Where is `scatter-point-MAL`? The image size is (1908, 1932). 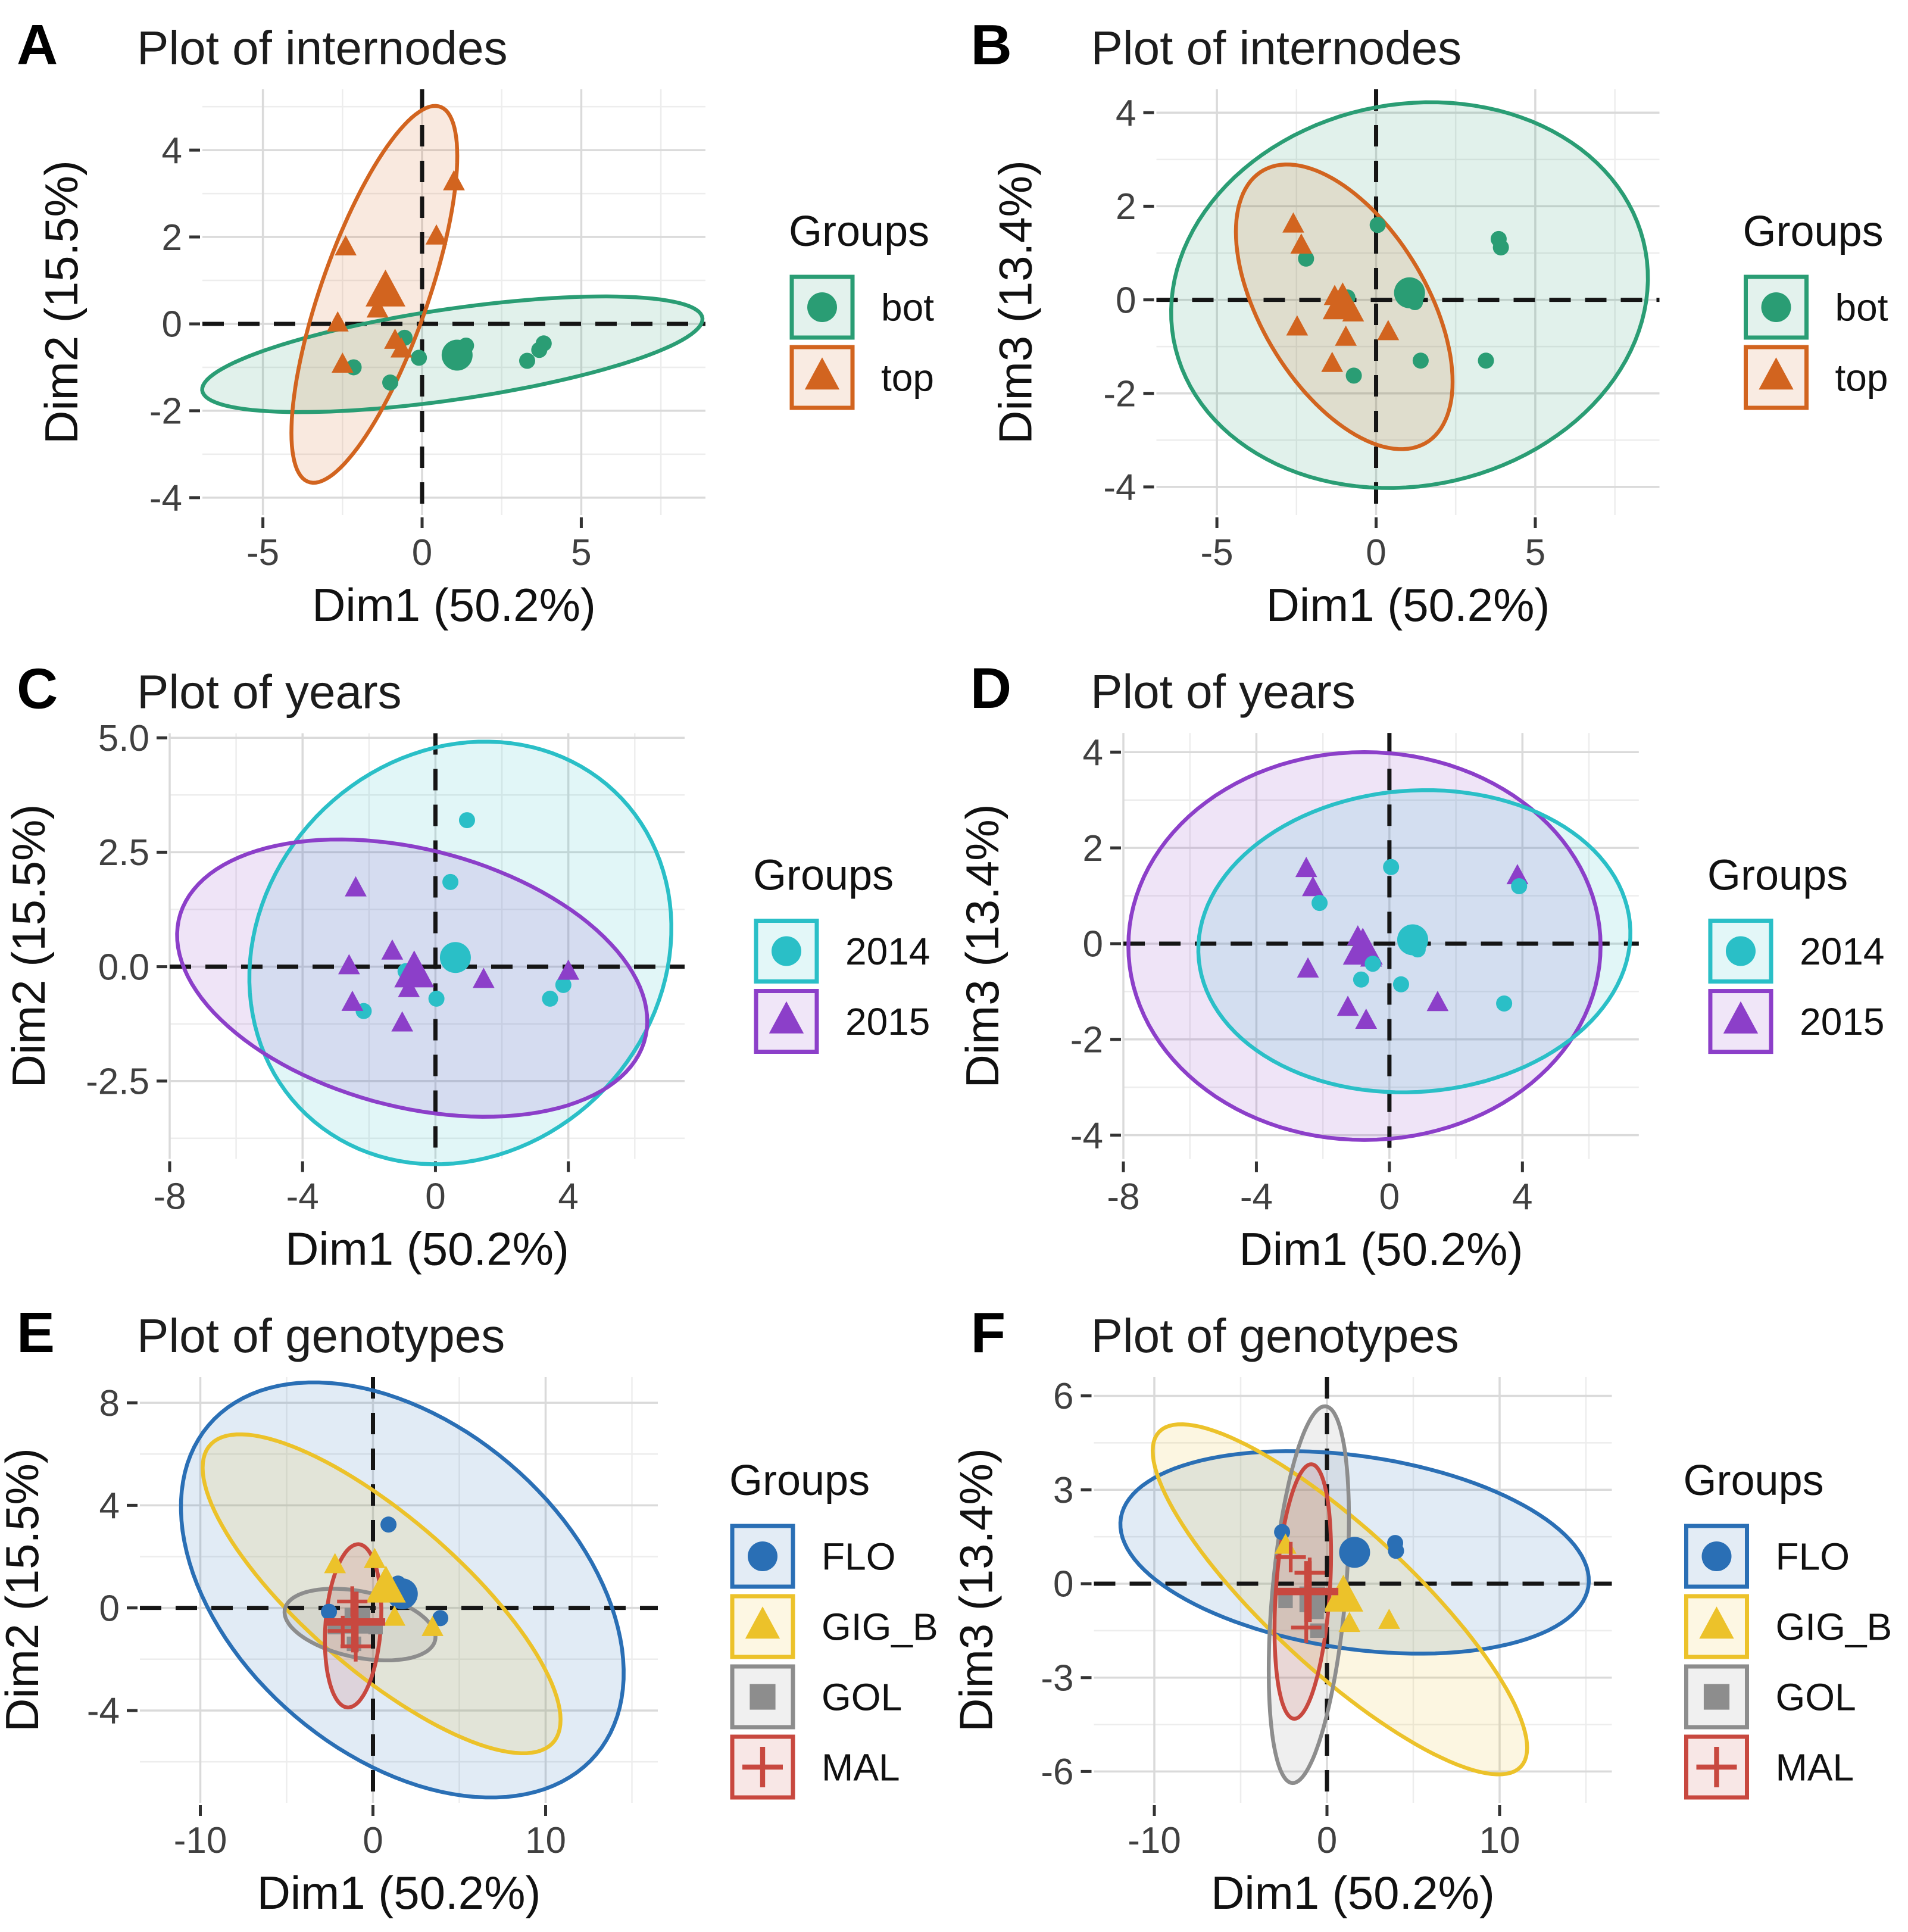 scatter-point-MAL is located at coordinates (1290, 1556).